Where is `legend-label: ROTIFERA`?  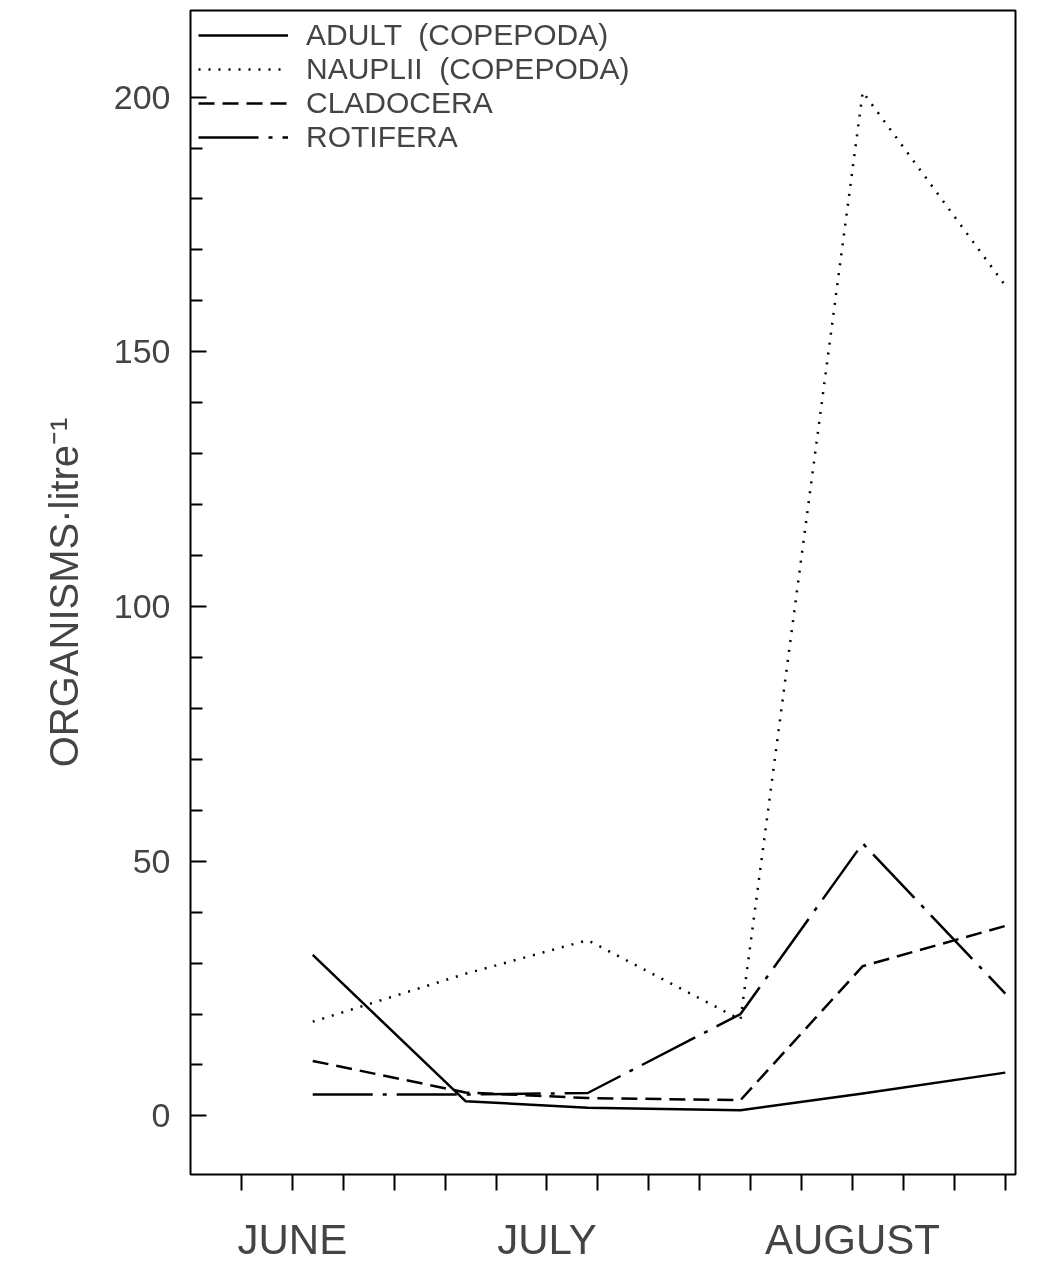
legend-label: ROTIFERA is located at coordinates (382, 137).